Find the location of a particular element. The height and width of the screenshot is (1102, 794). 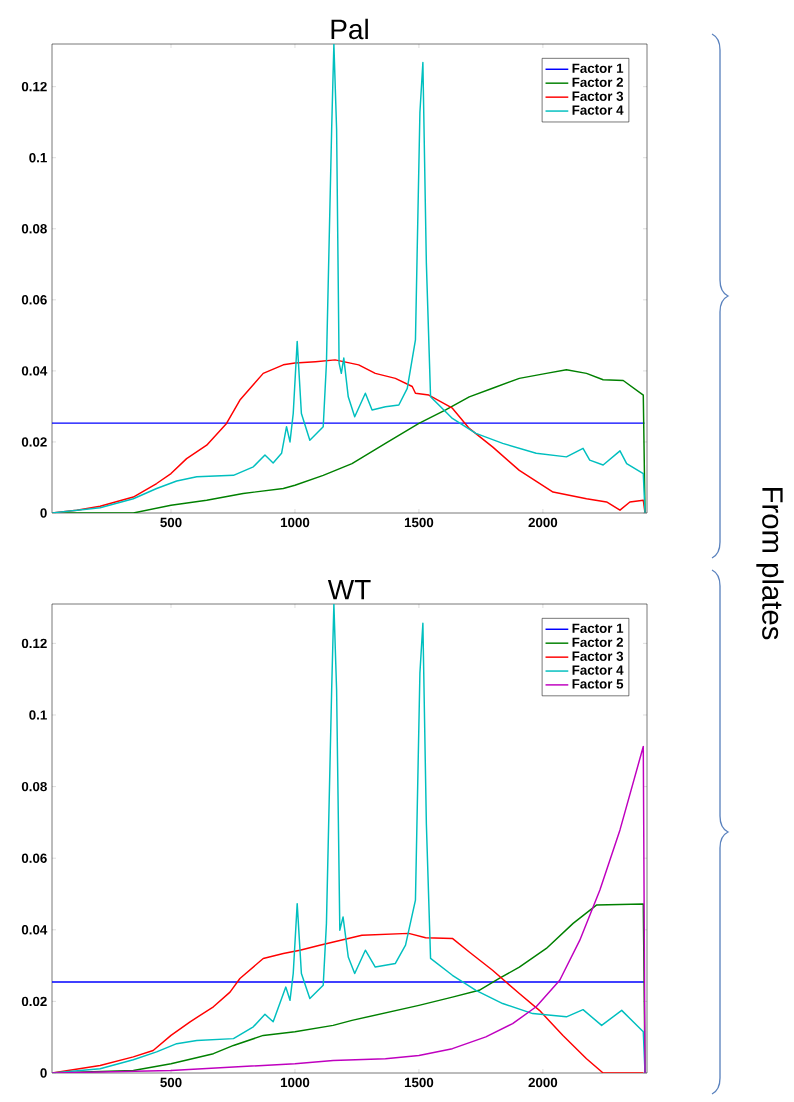

legend-label: Factor 5 is located at coordinates (598, 684).